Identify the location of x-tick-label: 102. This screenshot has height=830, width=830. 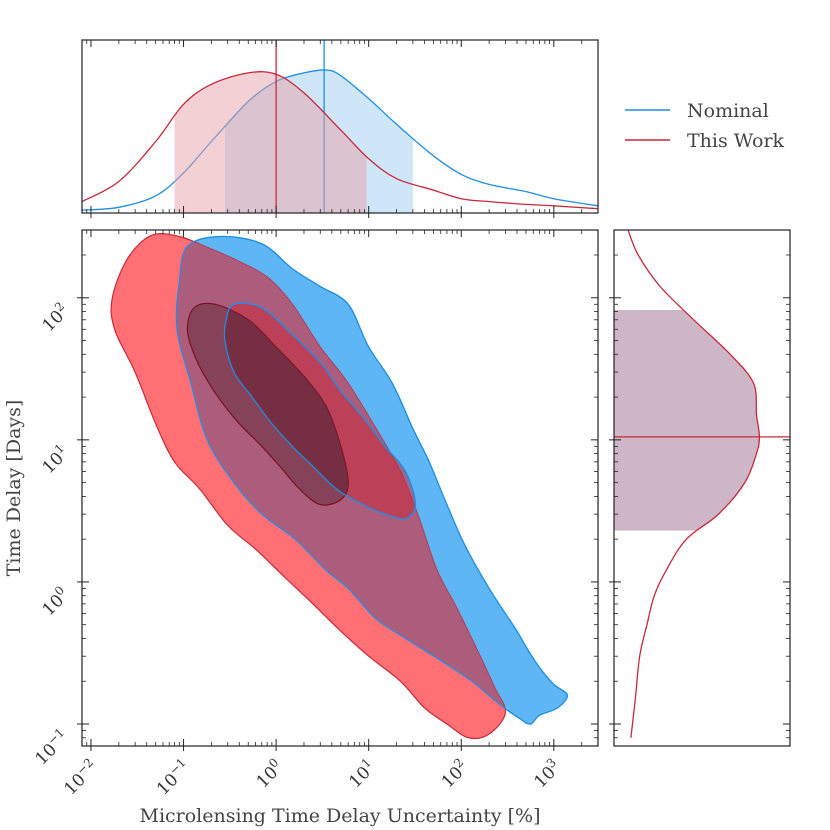
(454, 773).